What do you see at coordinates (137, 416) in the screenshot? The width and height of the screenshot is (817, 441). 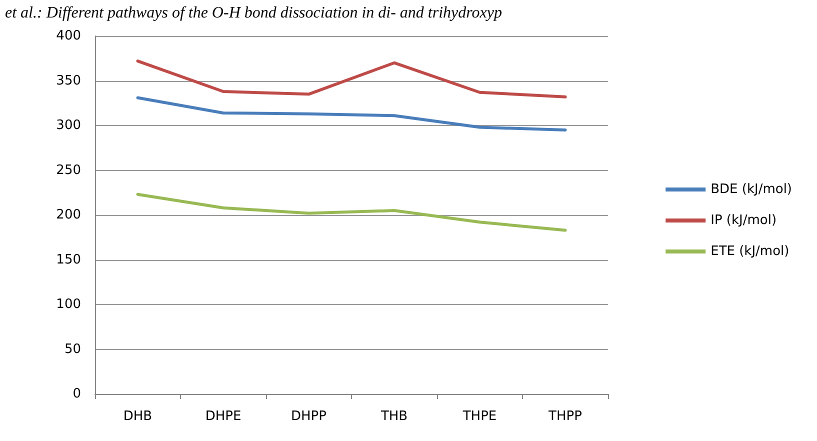 I see `x-tick-label: DHB` at bounding box center [137, 416].